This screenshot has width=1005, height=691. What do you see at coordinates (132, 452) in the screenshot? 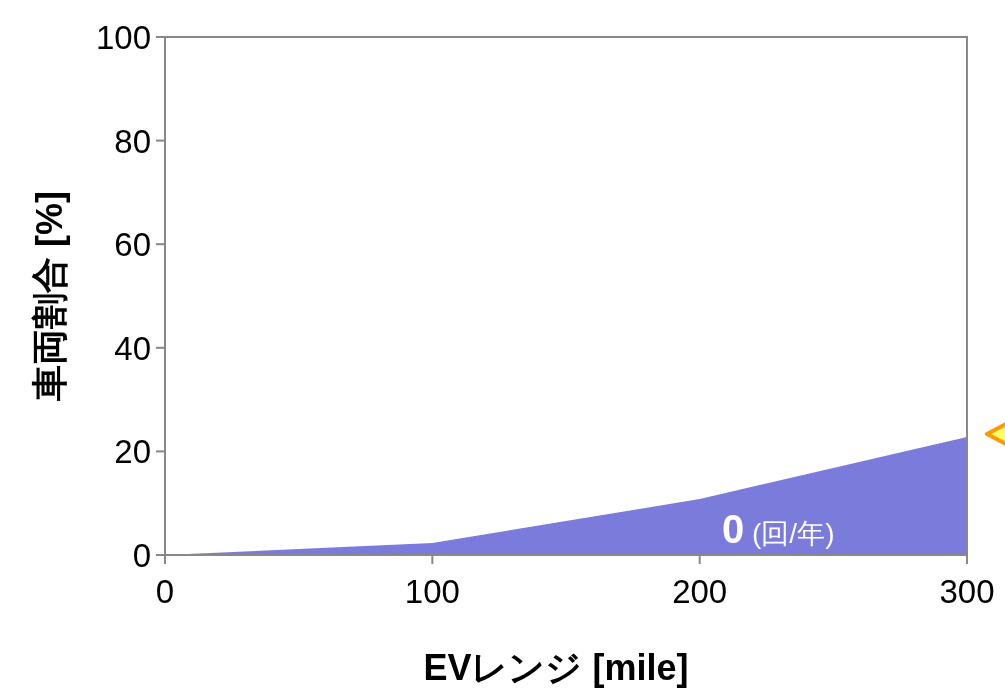
I see `y-tick-label: 20` at bounding box center [132, 452].